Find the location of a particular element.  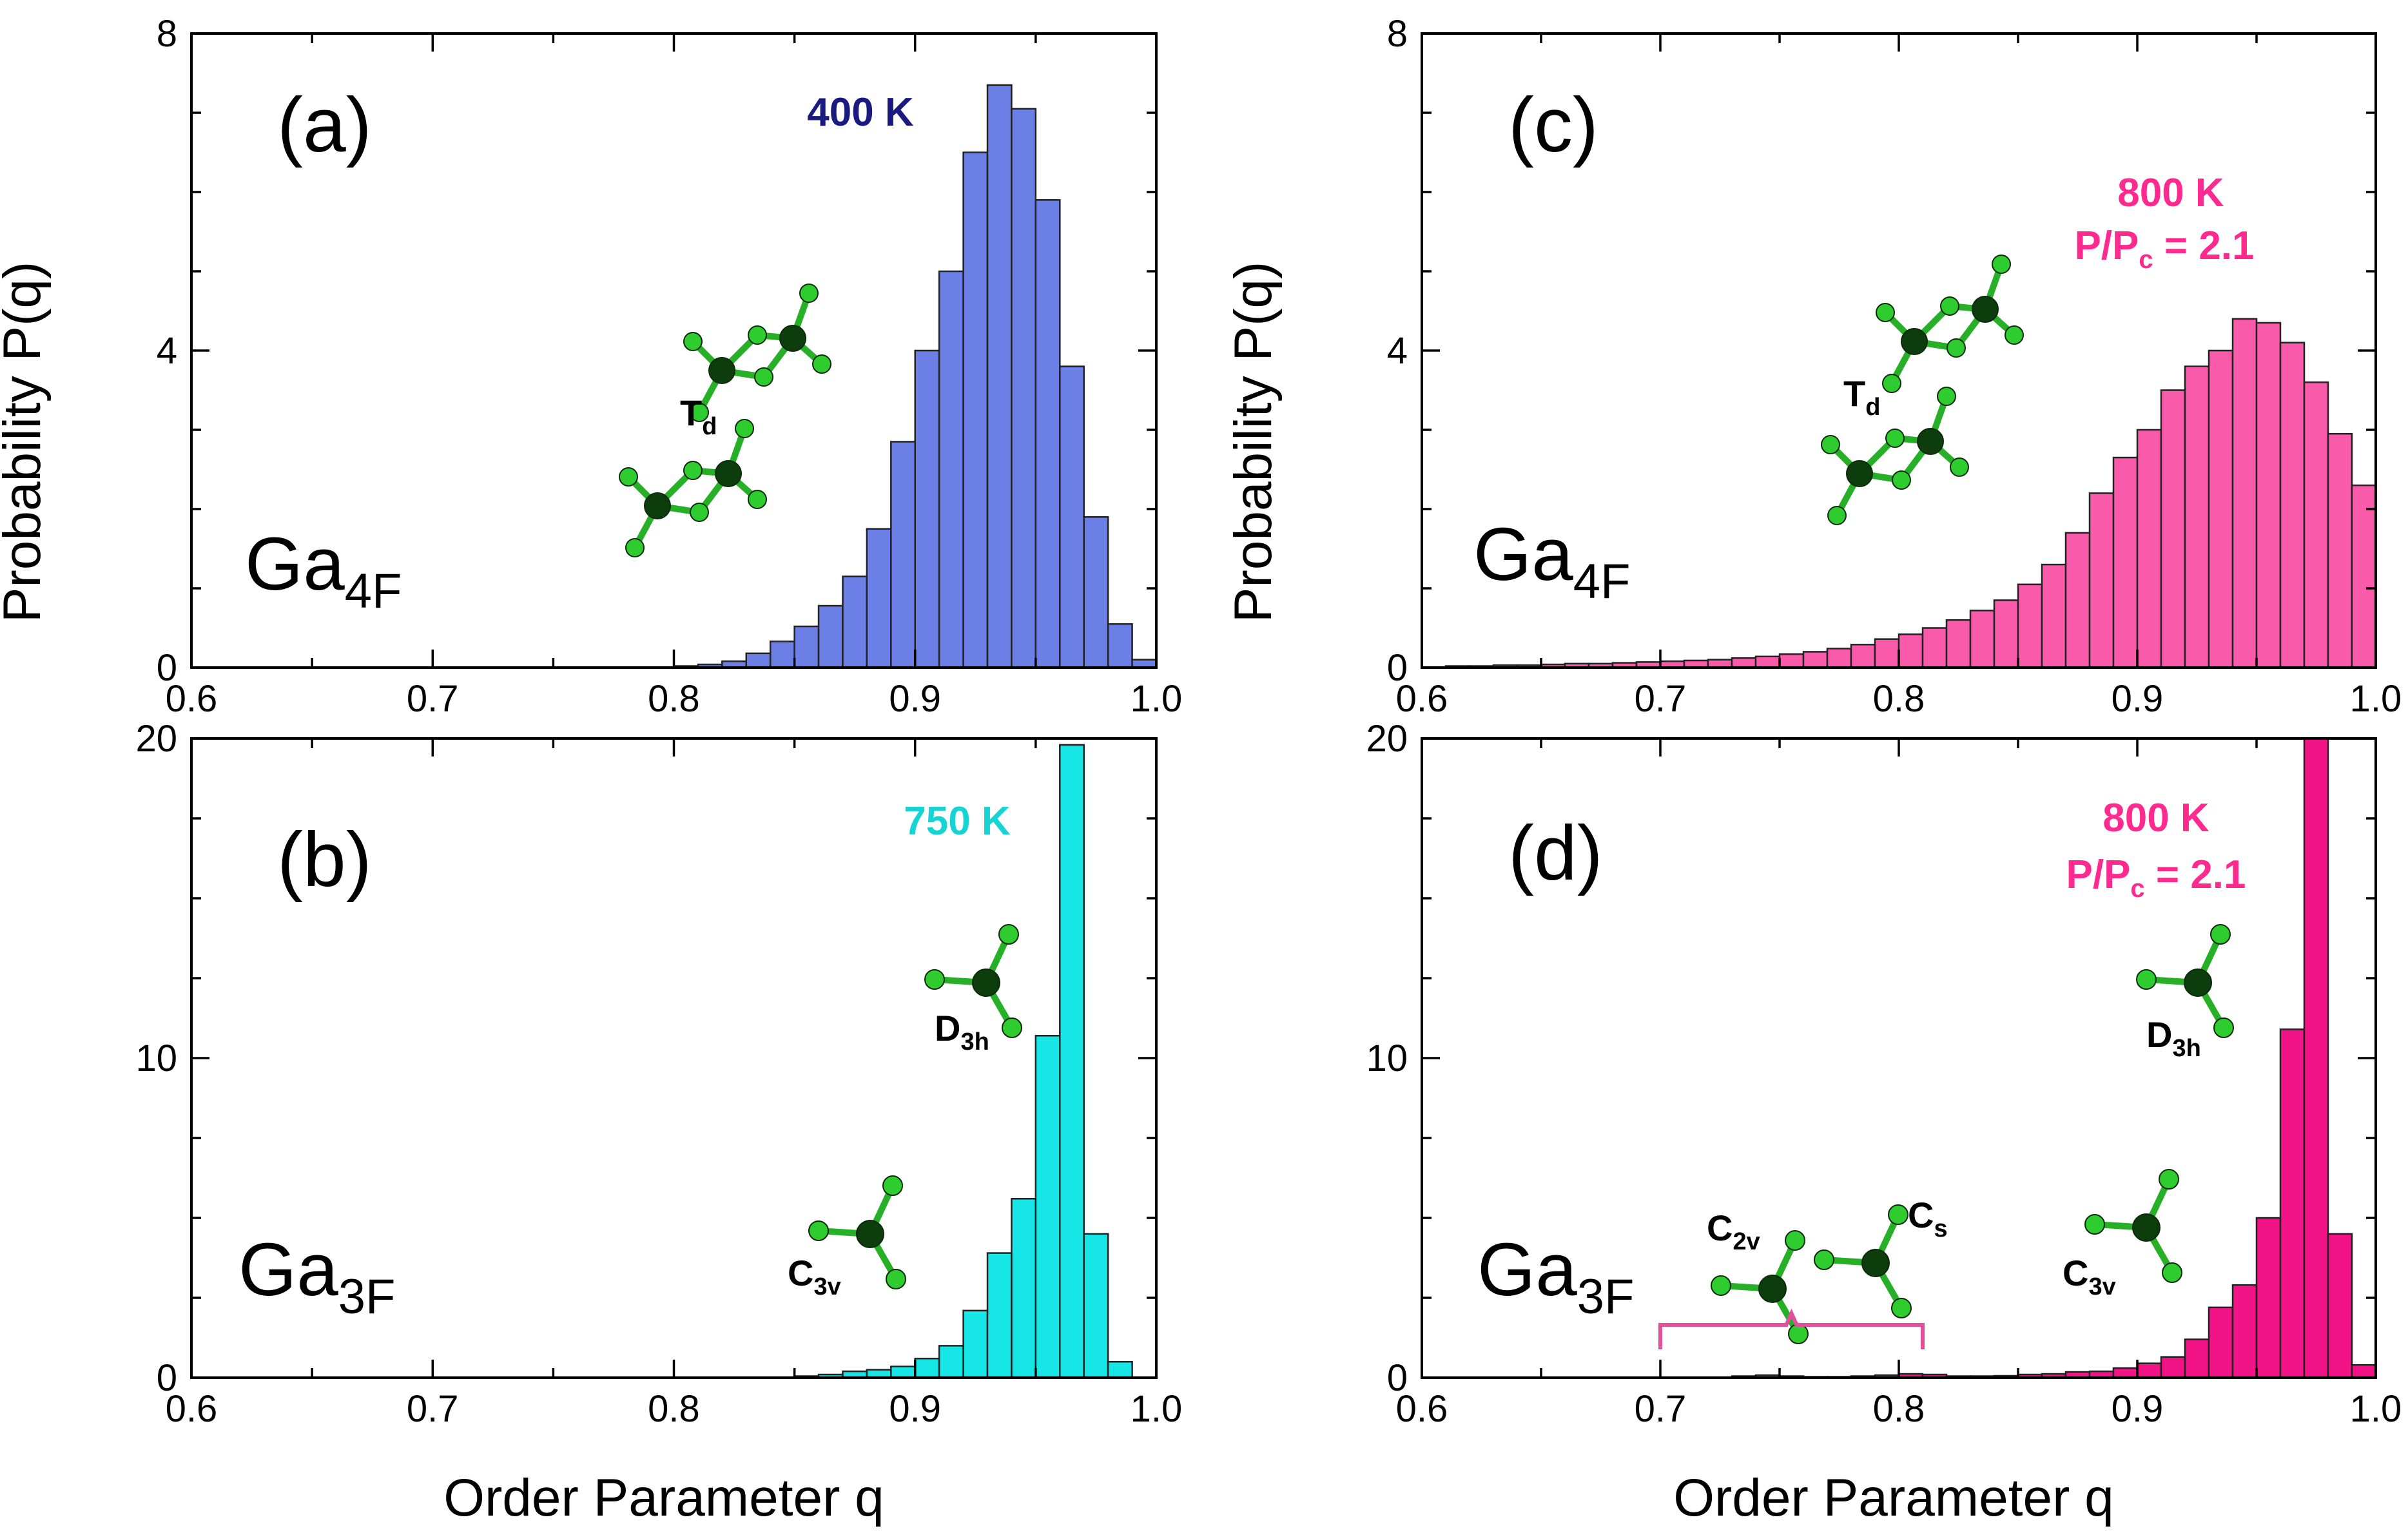

y-axis-label-left: Probability P(q) is located at coordinates (26, 442).